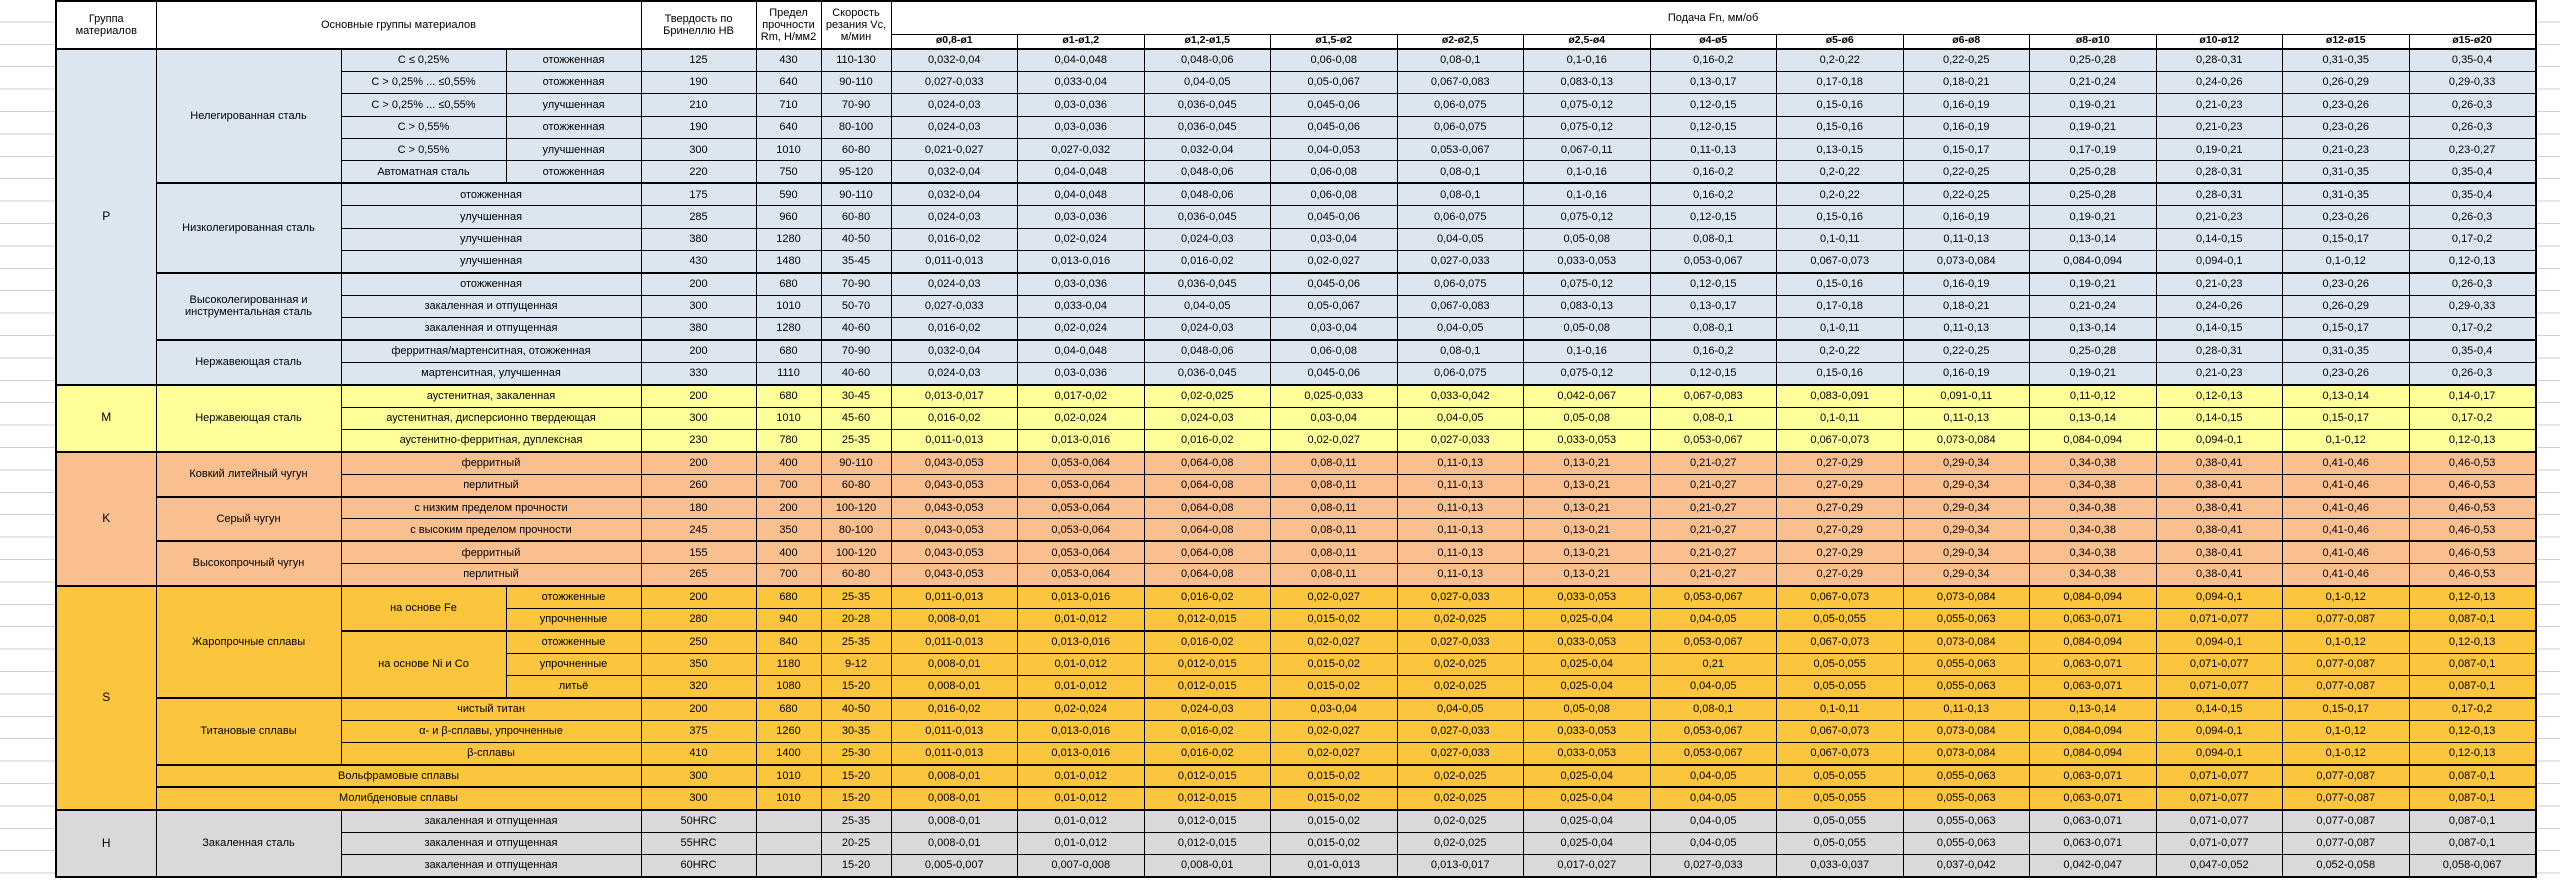  Describe the element at coordinates (491, 754) in the screenshot. I see `material-cell: β-сплавы` at that location.